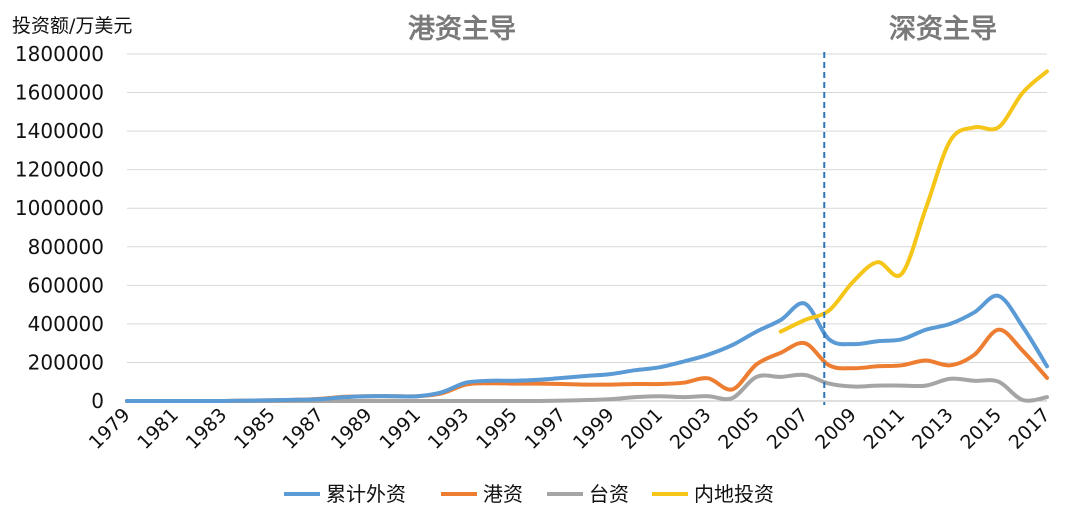  Describe the element at coordinates (366, 494) in the screenshot. I see `legend-label: 累计外资` at that location.